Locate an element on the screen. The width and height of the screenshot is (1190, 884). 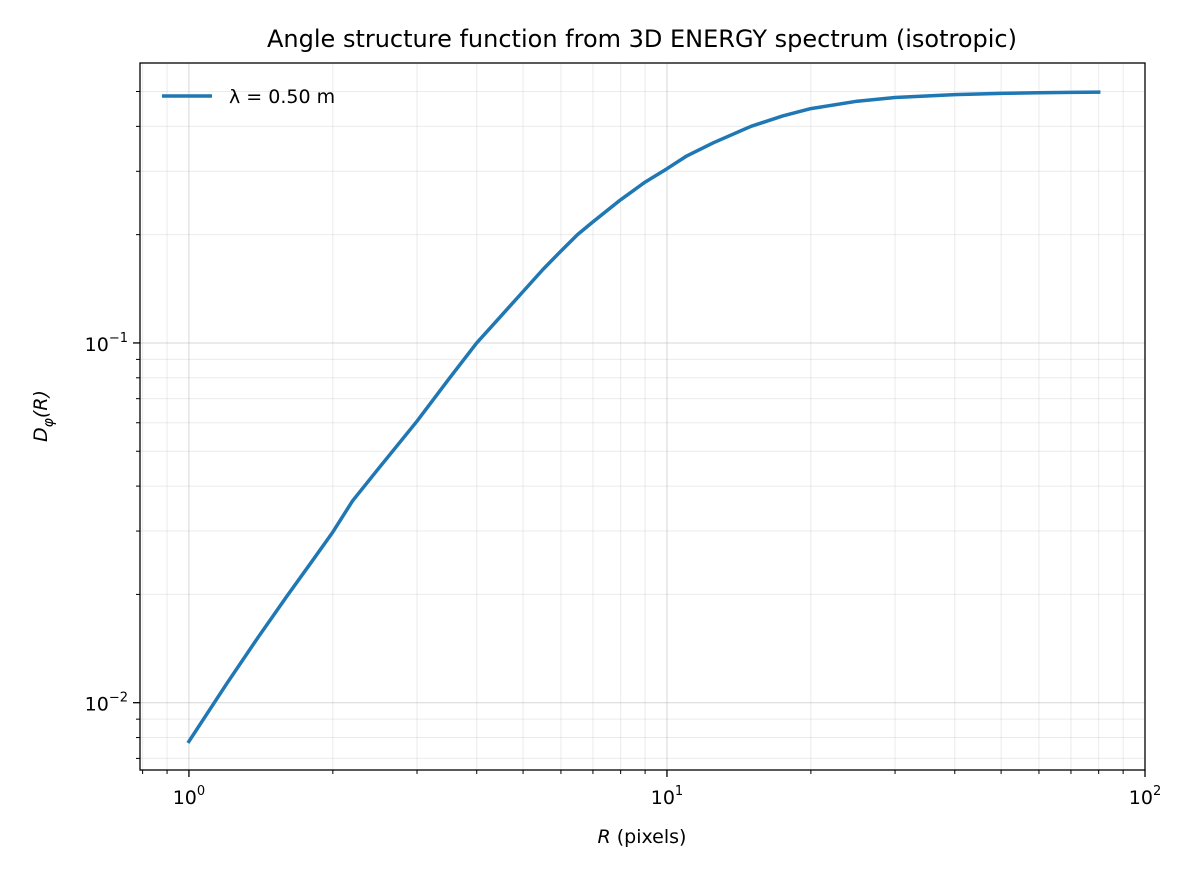
x-tick-label: 10¹ is located at coordinates (667, 796).